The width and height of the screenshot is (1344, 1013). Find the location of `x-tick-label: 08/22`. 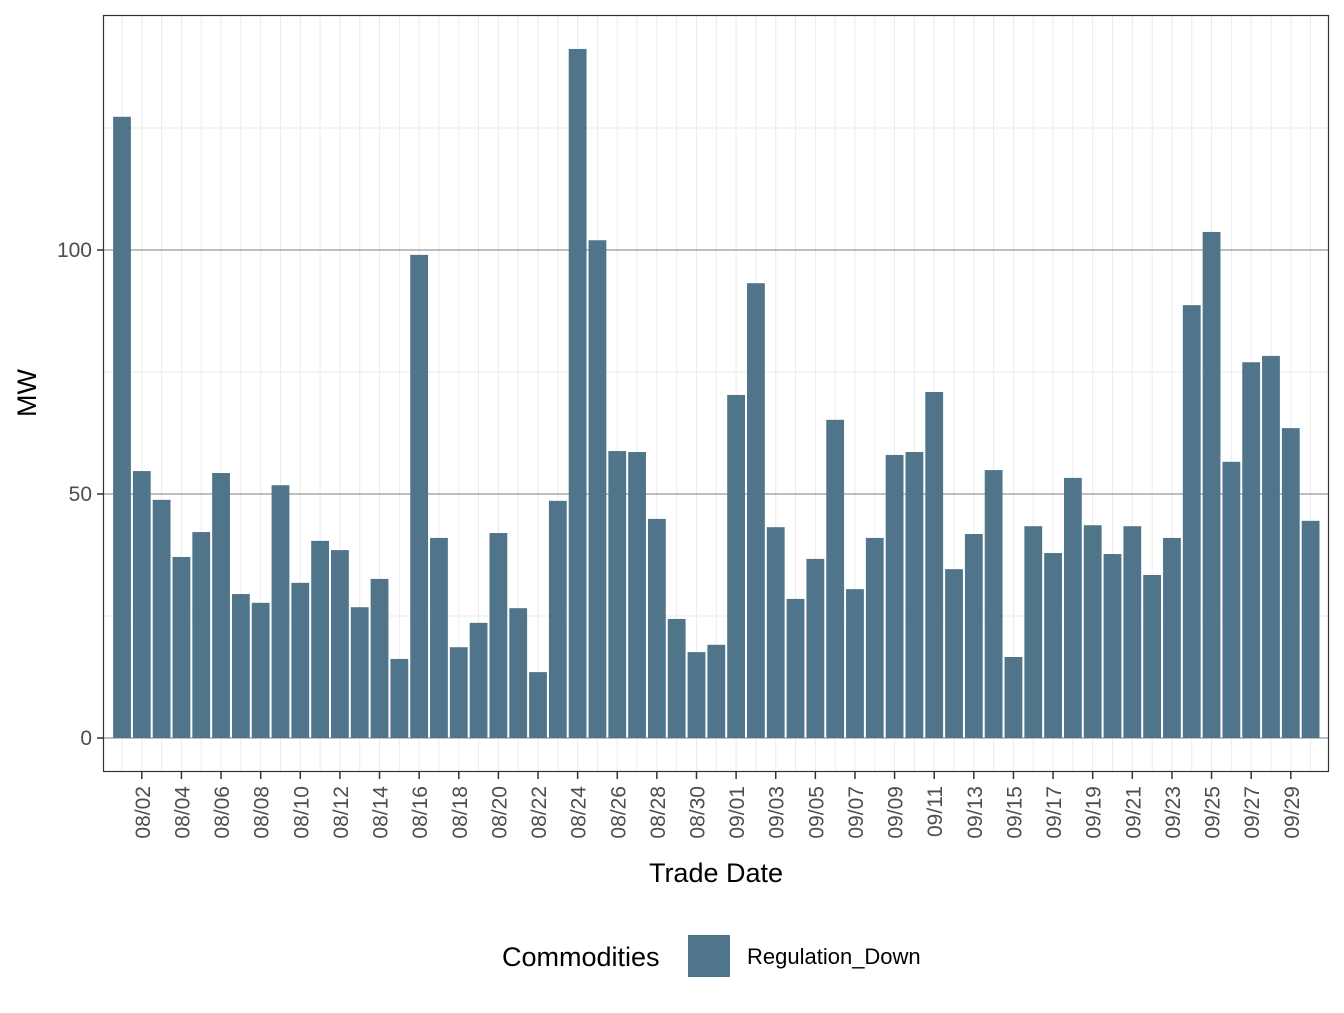

x-tick-label: 08/22 is located at coordinates (539, 812).